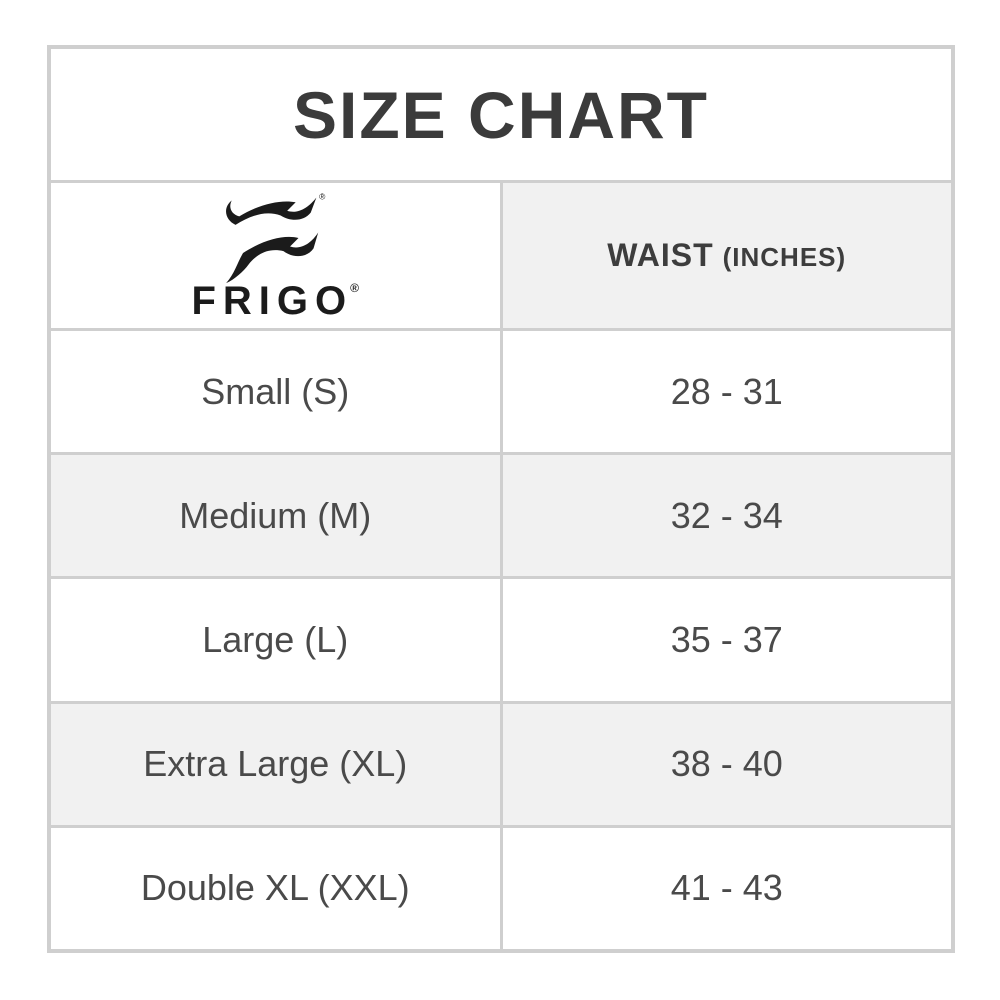 Image resolution: width=1000 pixels, height=1000 pixels. I want to click on table-row-xl-waist-cell: 38 - 40, so click(726, 764).